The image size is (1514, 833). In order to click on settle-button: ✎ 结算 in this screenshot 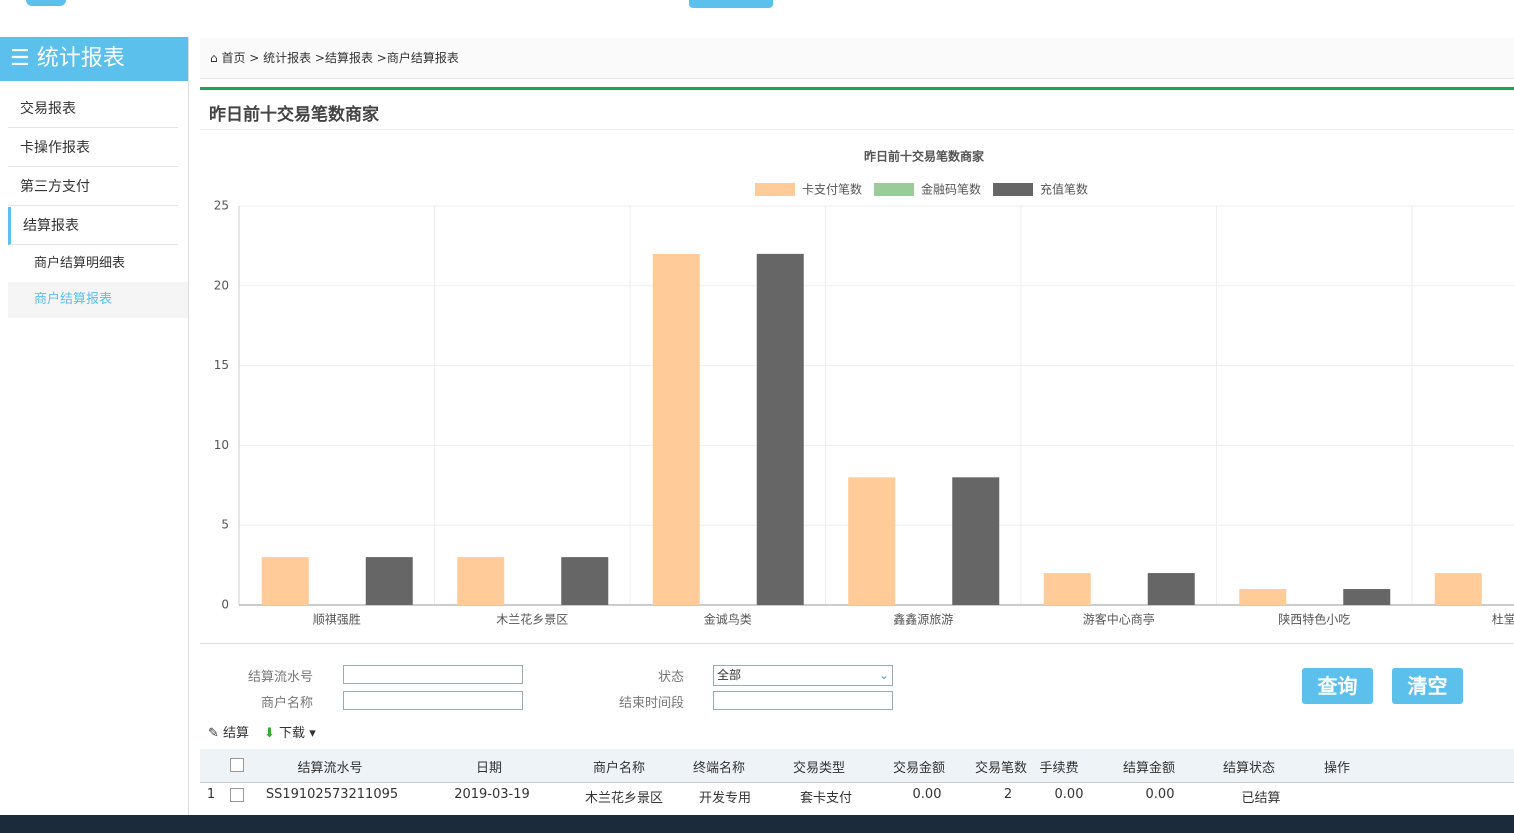, I will do `click(229, 733)`.